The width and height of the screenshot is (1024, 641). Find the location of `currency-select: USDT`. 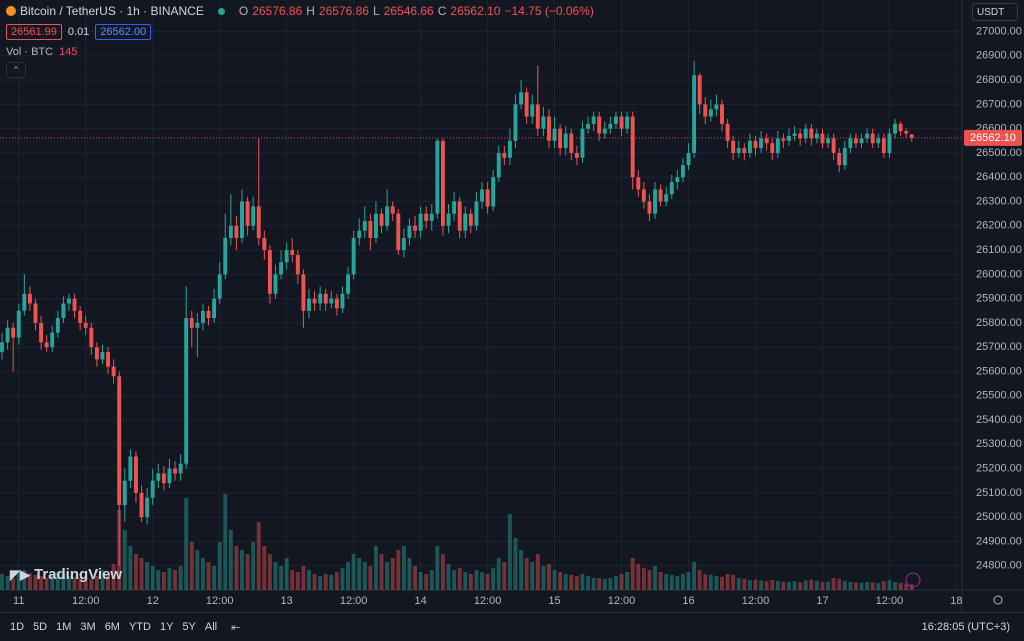

currency-select: USDT is located at coordinates (995, 12).